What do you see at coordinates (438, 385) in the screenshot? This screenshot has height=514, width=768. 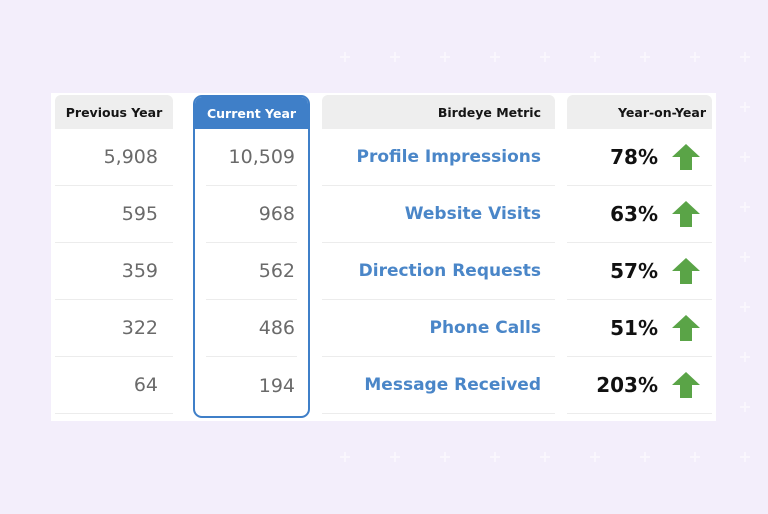 I see `metric-name: Message Received` at bounding box center [438, 385].